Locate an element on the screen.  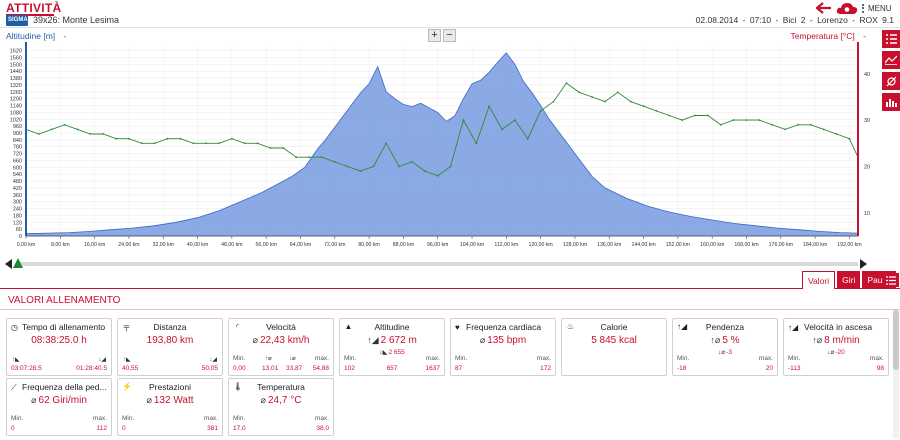
ride-device: ROX 9.1 is located at coordinates (876, 20).